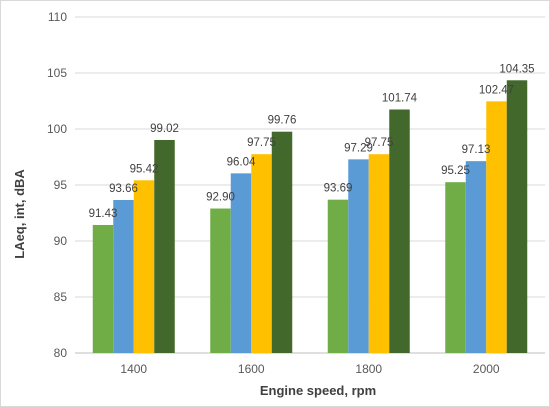 The height and width of the screenshot is (407, 550). I want to click on data-label: 91.43, so click(103, 214).